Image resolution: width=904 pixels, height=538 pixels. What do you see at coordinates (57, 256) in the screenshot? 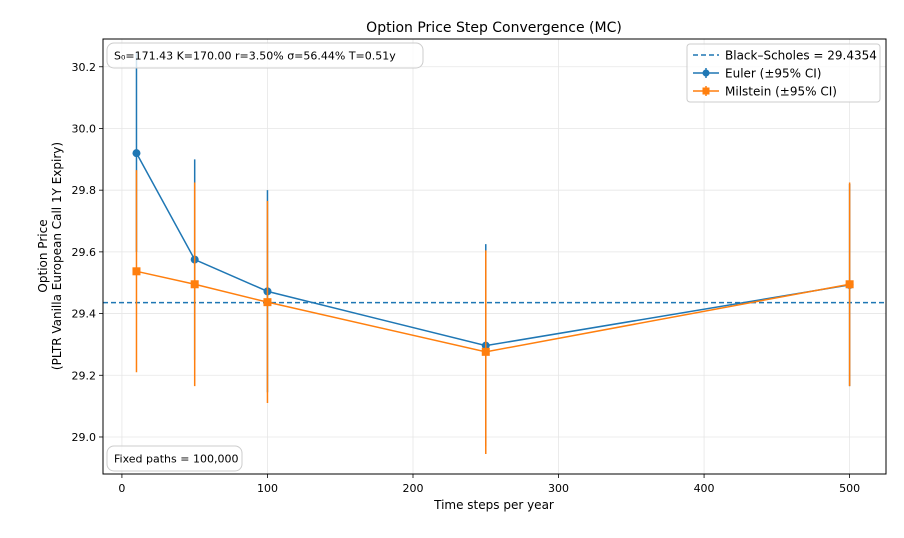
I see `y-axis-label-line2: (PLTR Vanilla European Call 1Y Expiry)` at bounding box center [57, 256].